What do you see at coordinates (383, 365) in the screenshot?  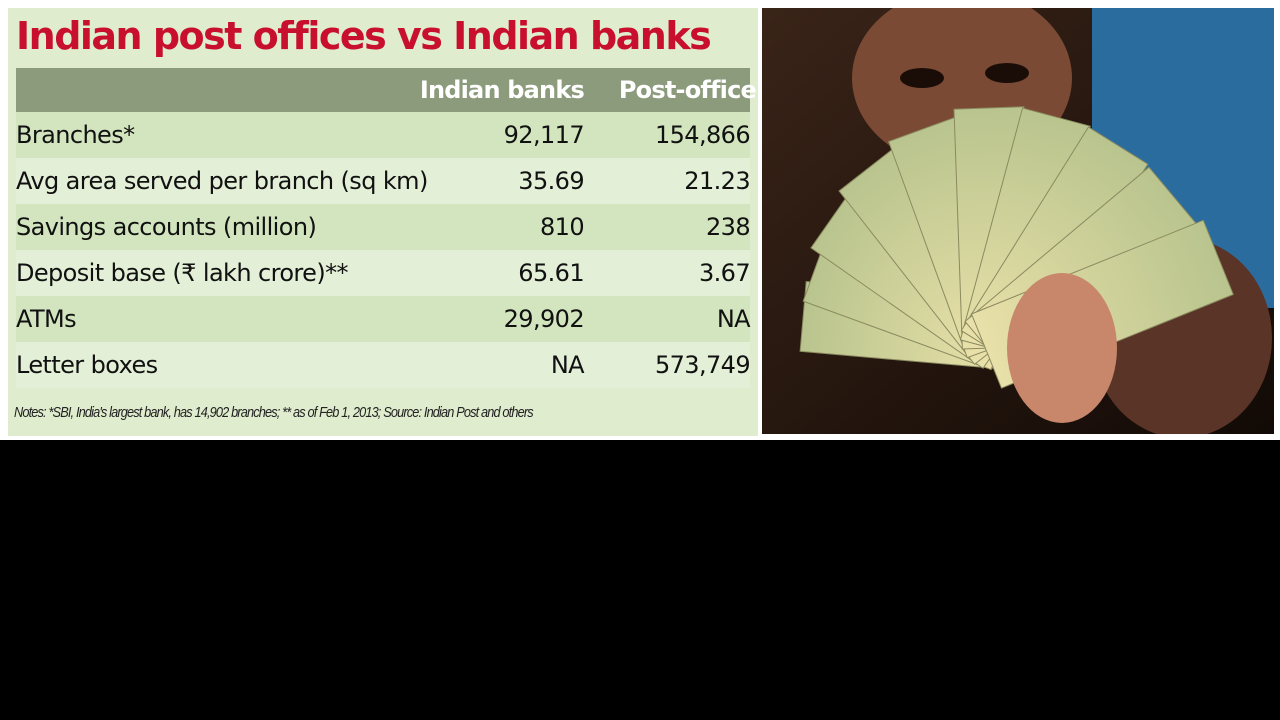 I see `table-row: Letter boxes NA 573,749` at bounding box center [383, 365].